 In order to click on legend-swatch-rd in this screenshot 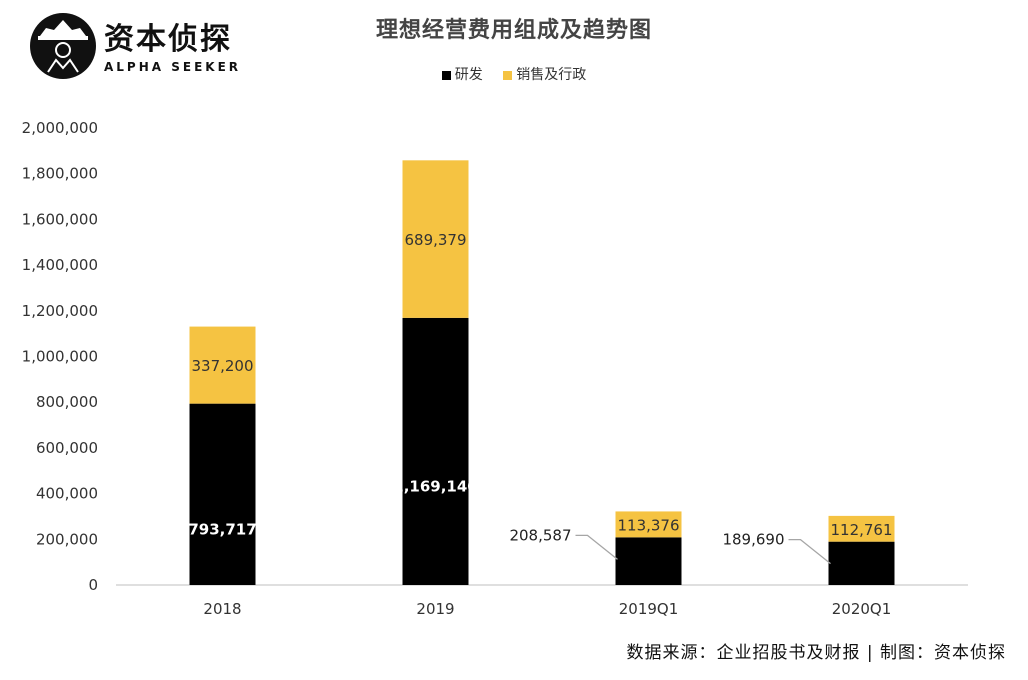, I will do `click(446, 75)`.